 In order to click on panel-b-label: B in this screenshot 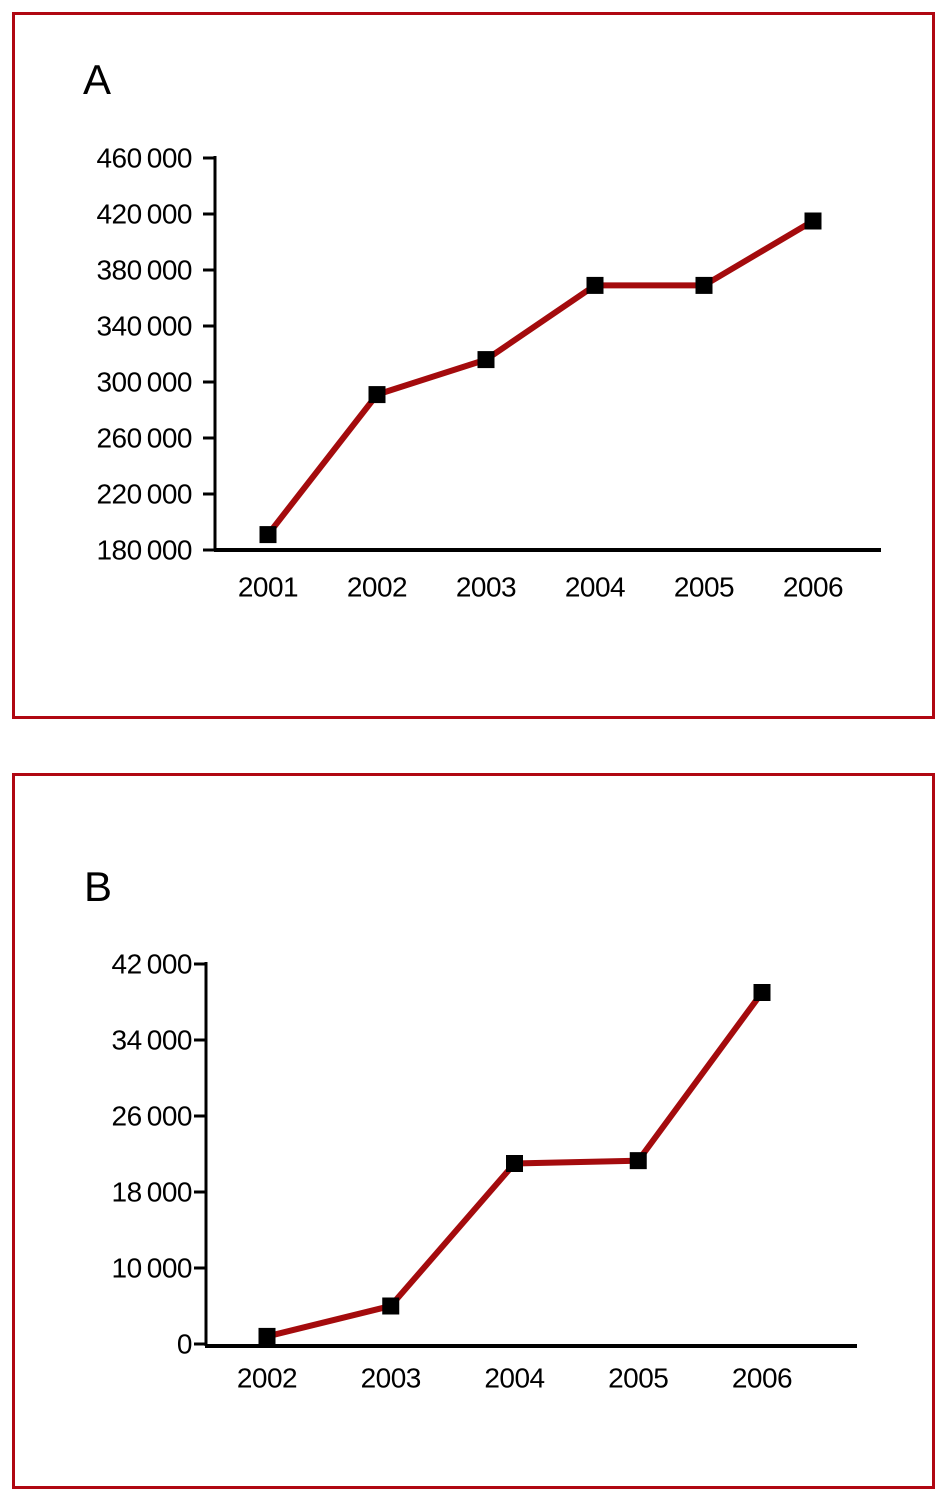, I will do `click(98, 886)`.